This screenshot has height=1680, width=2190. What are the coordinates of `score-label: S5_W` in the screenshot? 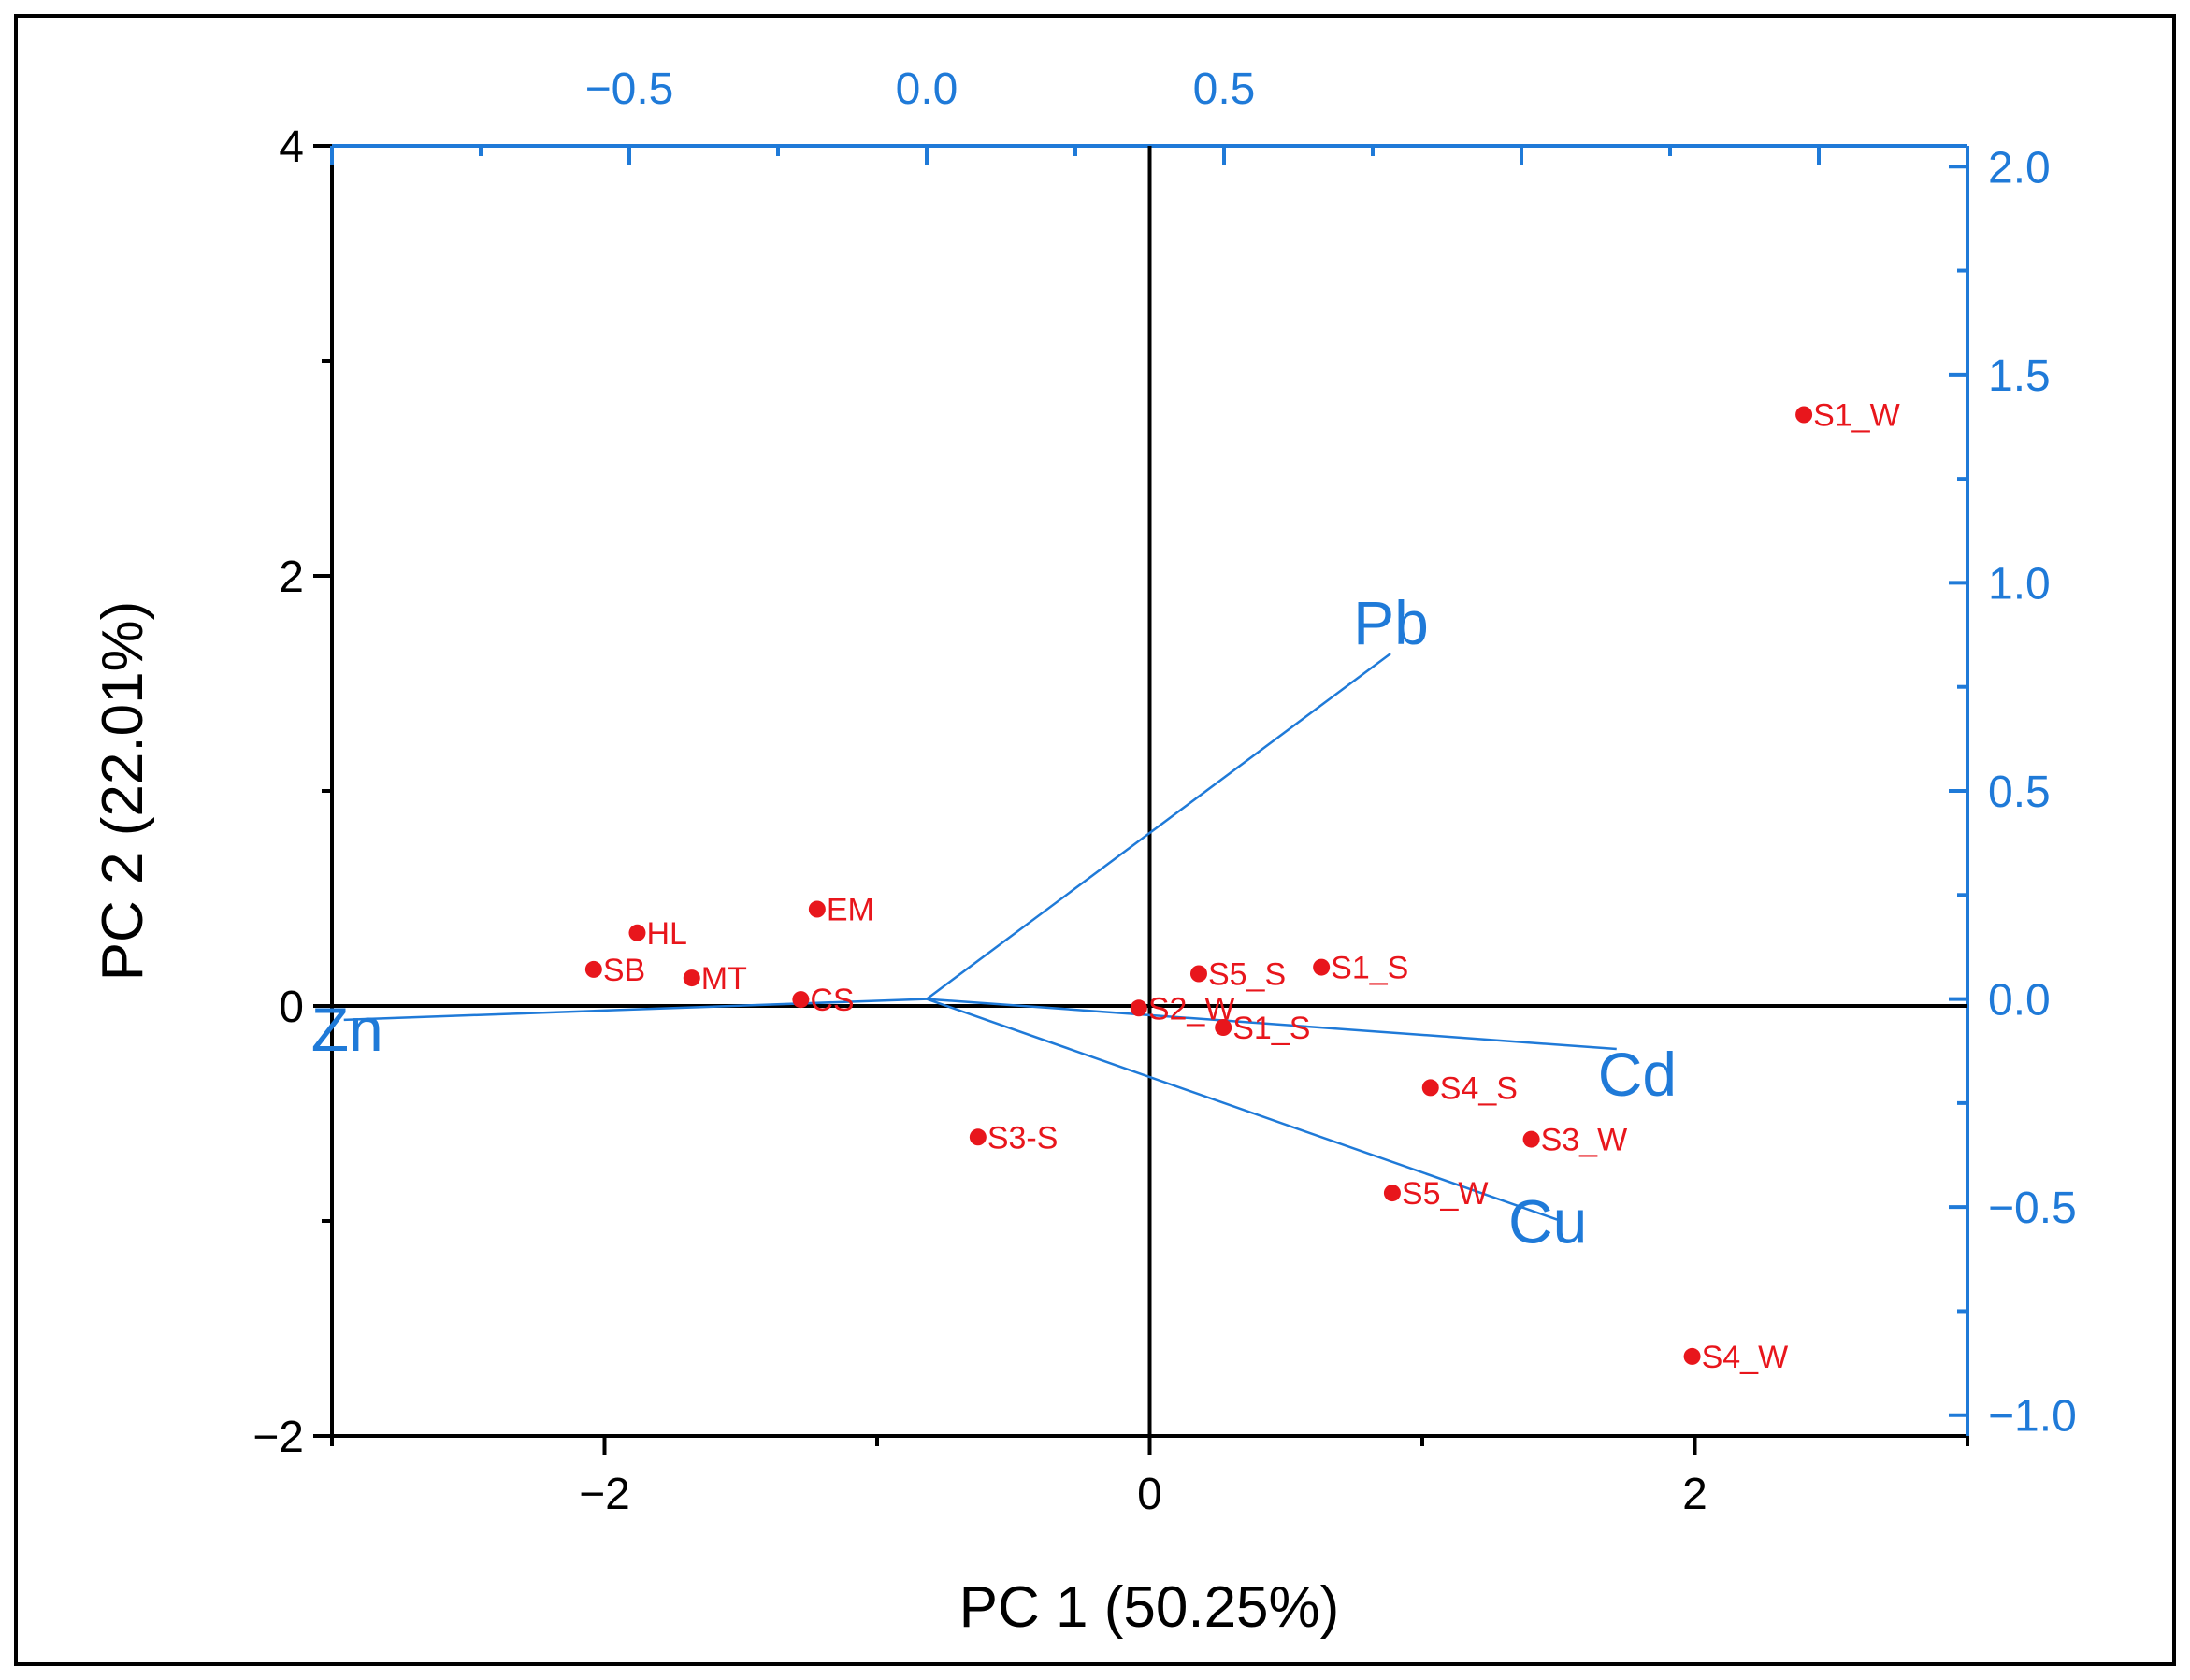 It's located at (1445, 1194).